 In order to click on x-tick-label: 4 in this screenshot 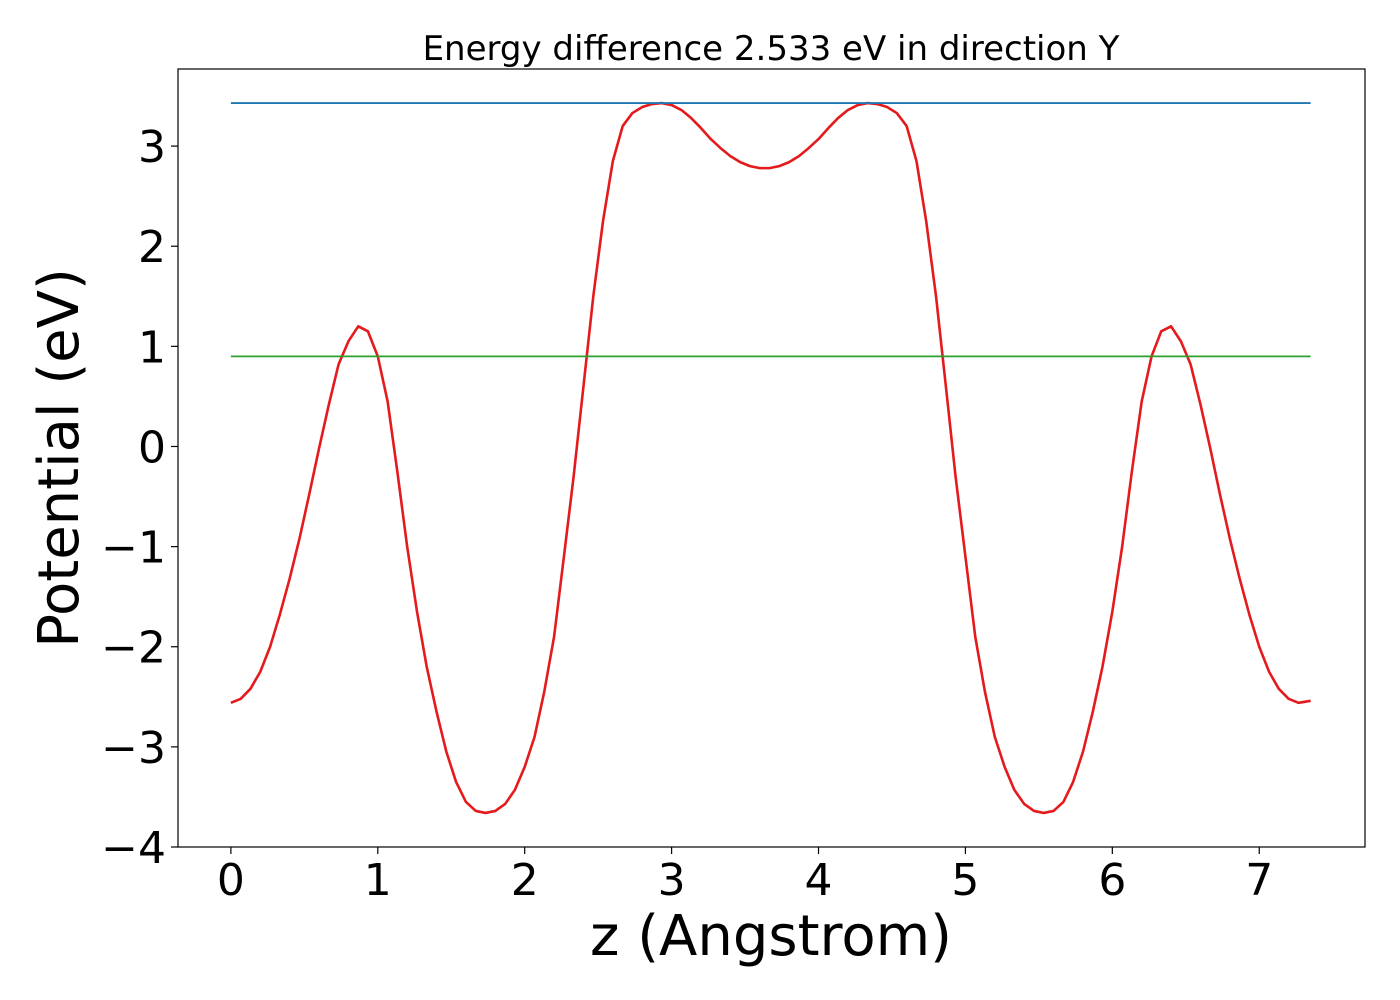, I will do `click(819, 880)`.